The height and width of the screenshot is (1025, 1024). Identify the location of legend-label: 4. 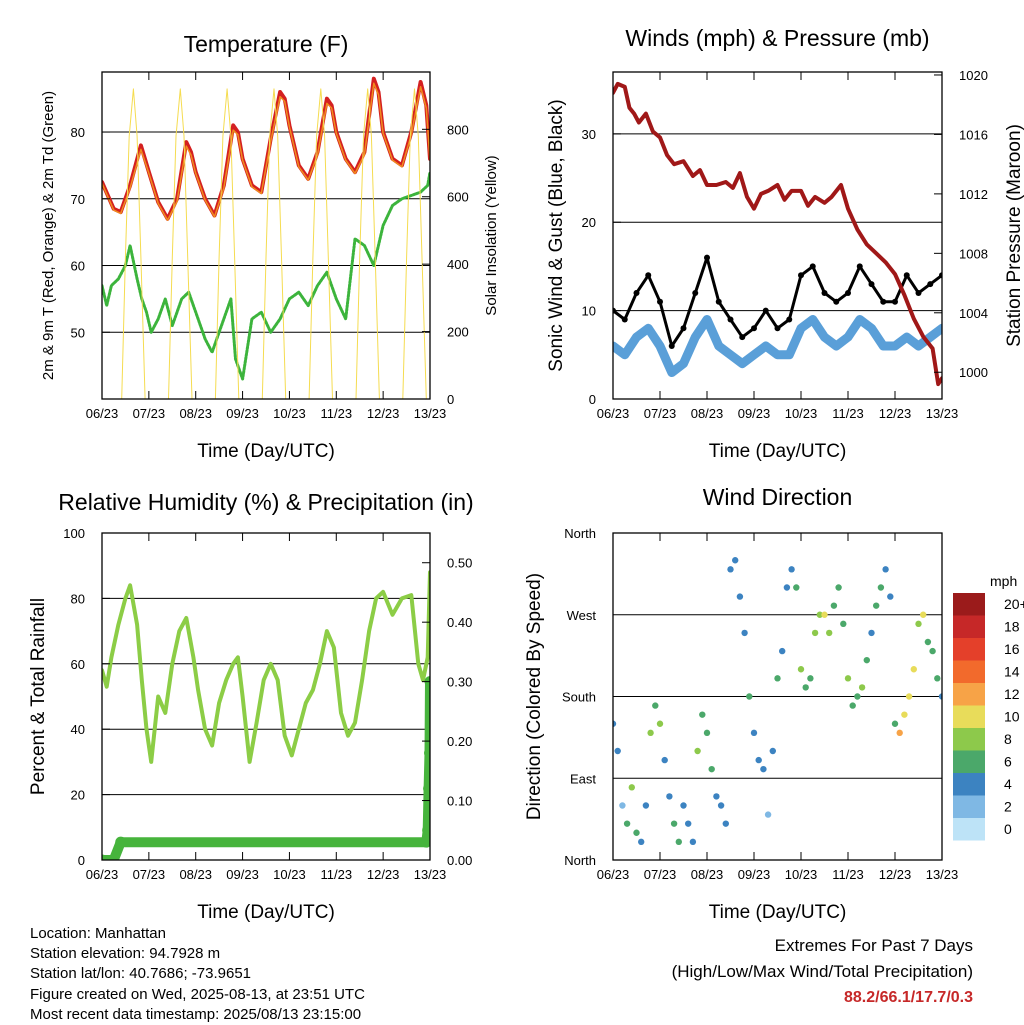
(1008, 784).